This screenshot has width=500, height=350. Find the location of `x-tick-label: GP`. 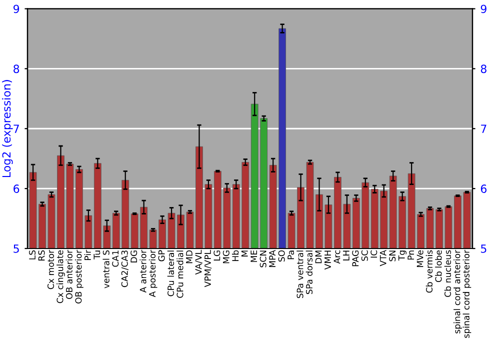

x-tick-label: GP is located at coordinates (161, 256).